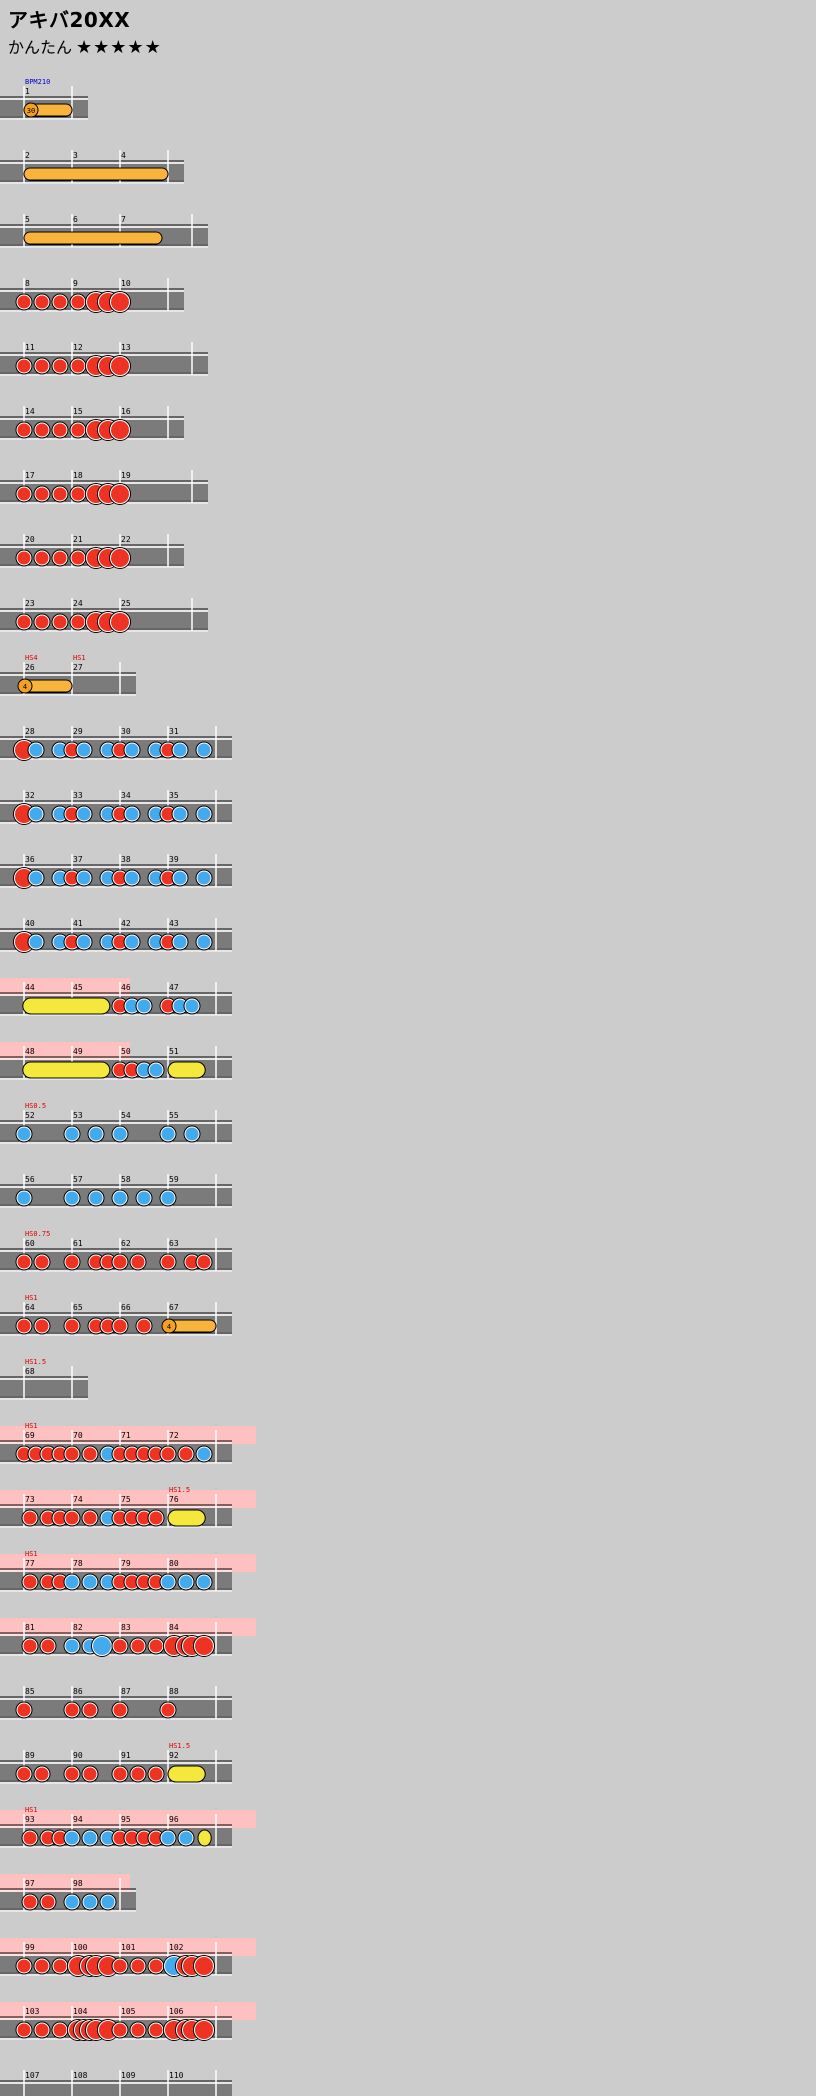 Image resolution: width=816 pixels, height=2096 pixels. I want to click on measure-number: 95, so click(126, 1819).